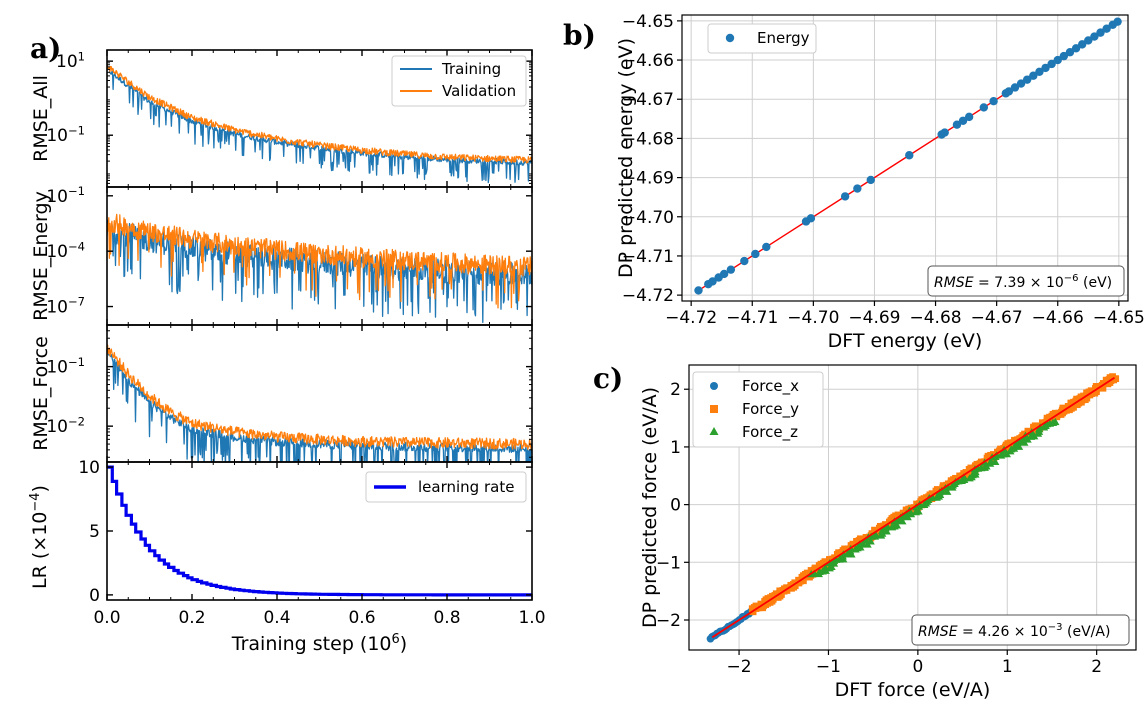 The width and height of the screenshot is (1147, 705). I want to click on legend-swatch-energy, so click(730, 38).